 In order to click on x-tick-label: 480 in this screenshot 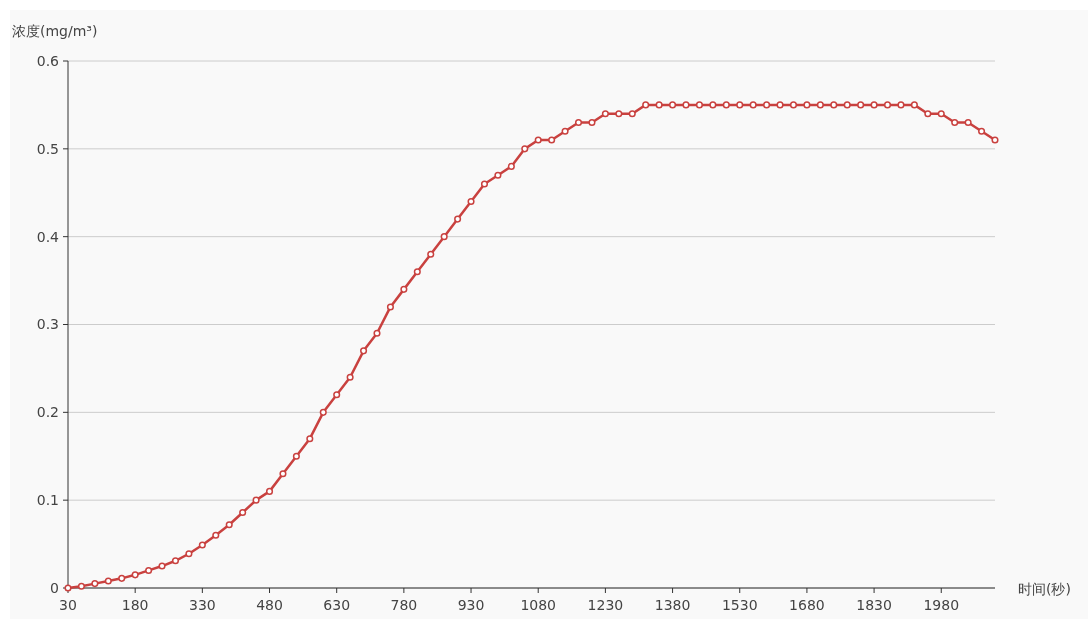, I will do `click(269, 605)`.